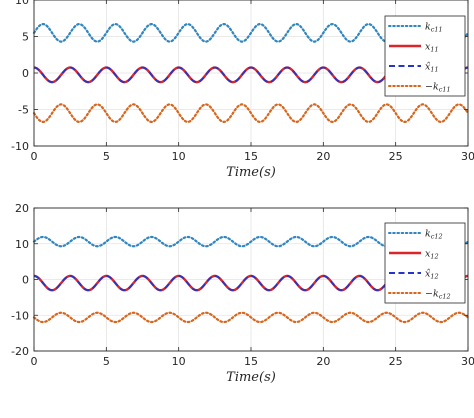  I want to click on y-tick-label: 5, so click(25, 37).